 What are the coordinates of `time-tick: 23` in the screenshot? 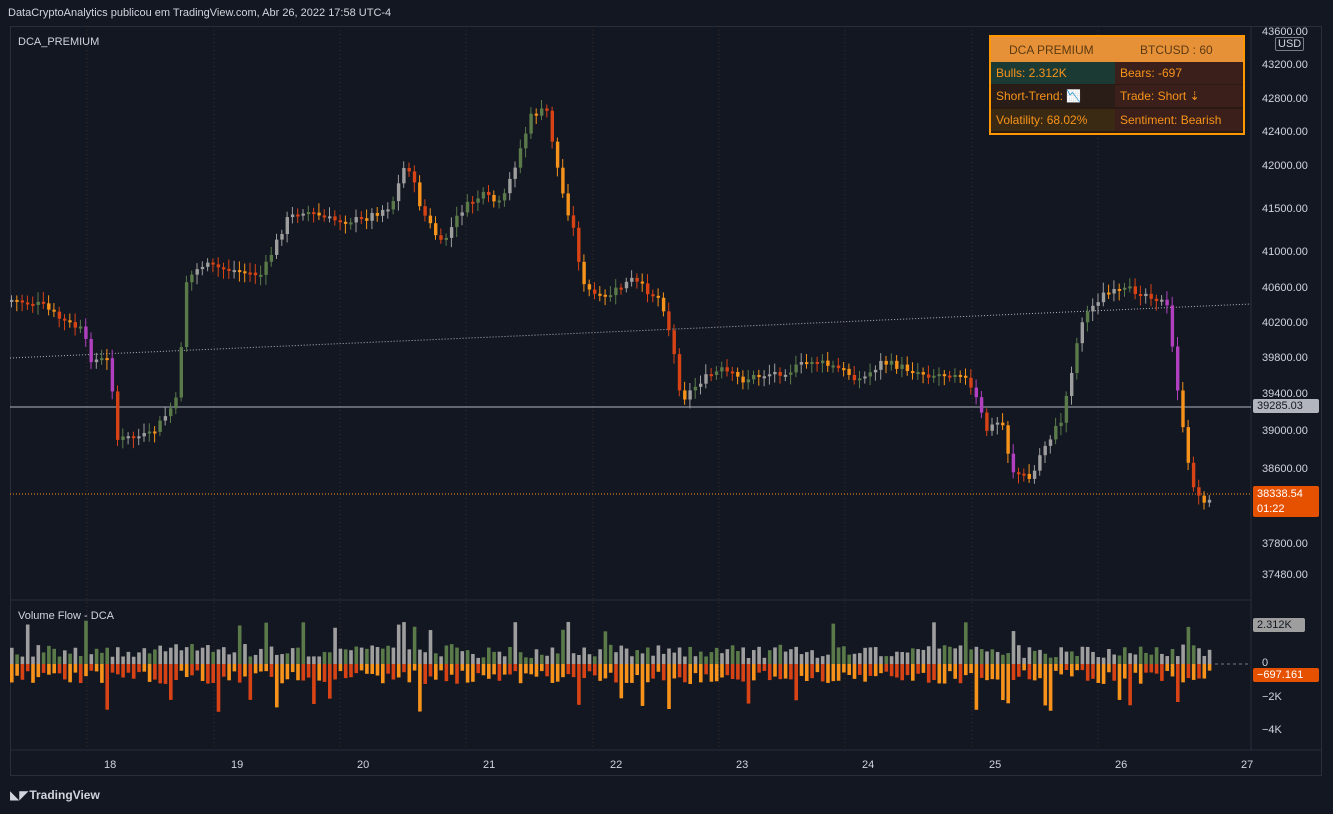 It's located at (742, 765).